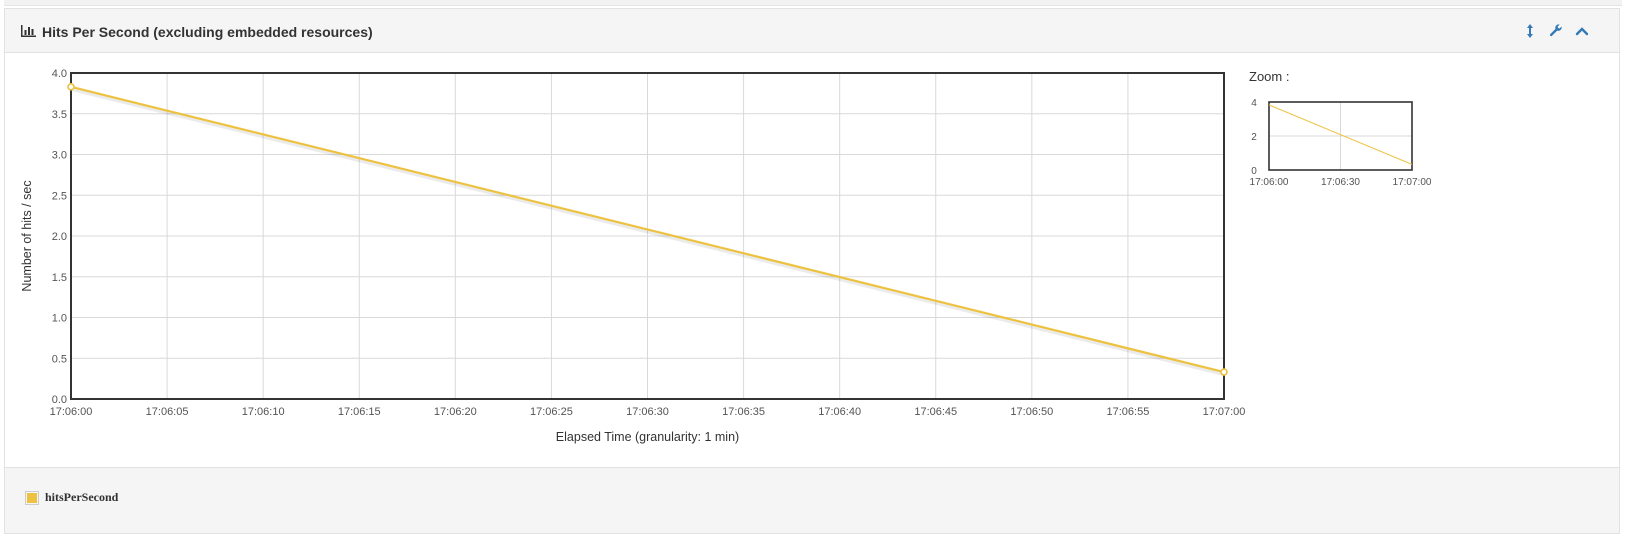 This screenshot has width=1626, height=536. What do you see at coordinates (82, 497) in the screenshot?
I see `legend-label: hitsPerSecond` at bounding box center [82, 497].